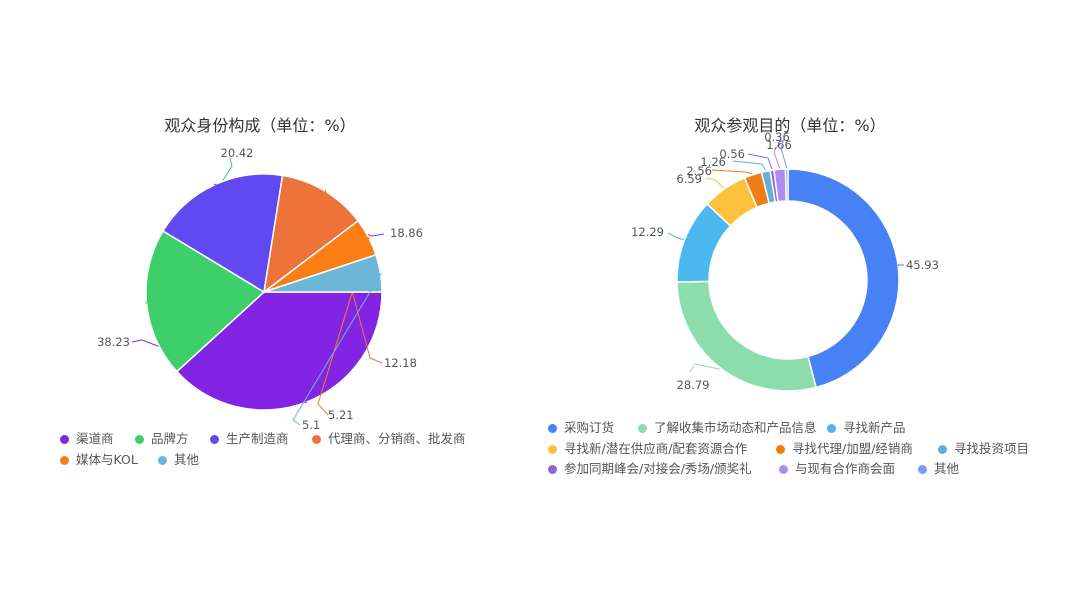 Image resolution: width=1080 pixels, height=600 pixels. What do you see at coordinates (397, 438) in the screenshot?
I see `legend-label: 代理商、分销商、批发商` at bounding box center [397, 438].